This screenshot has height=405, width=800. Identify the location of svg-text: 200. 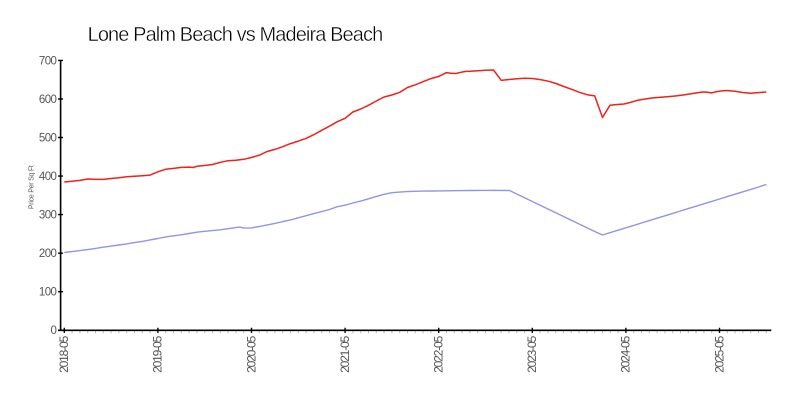
(48, 254).